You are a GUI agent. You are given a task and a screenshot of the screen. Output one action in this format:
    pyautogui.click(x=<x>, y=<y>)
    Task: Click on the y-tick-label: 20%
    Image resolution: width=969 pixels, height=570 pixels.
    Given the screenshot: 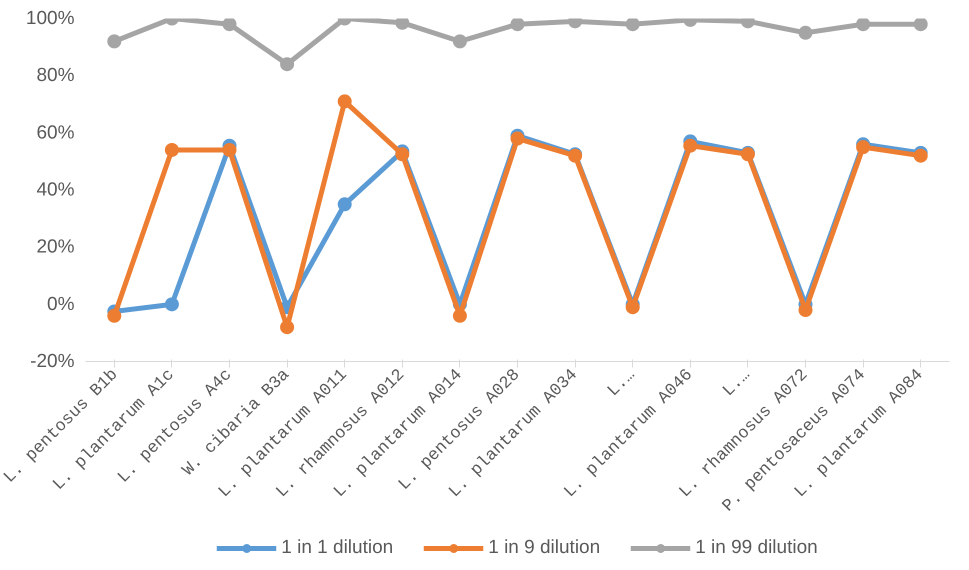 What is the action you would take?
    pyautogui.click(x=55, y=247)
    